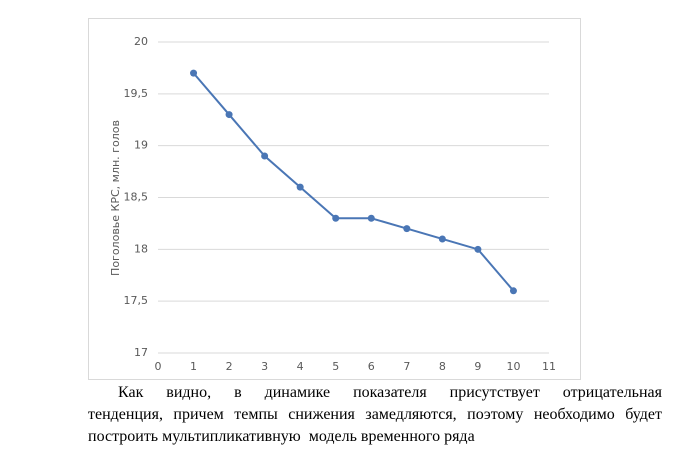 The image size is (688, 453). Describe the element at coordinates (141, 145) in the screenshot. I see `y-tick-label: 19` at that location.